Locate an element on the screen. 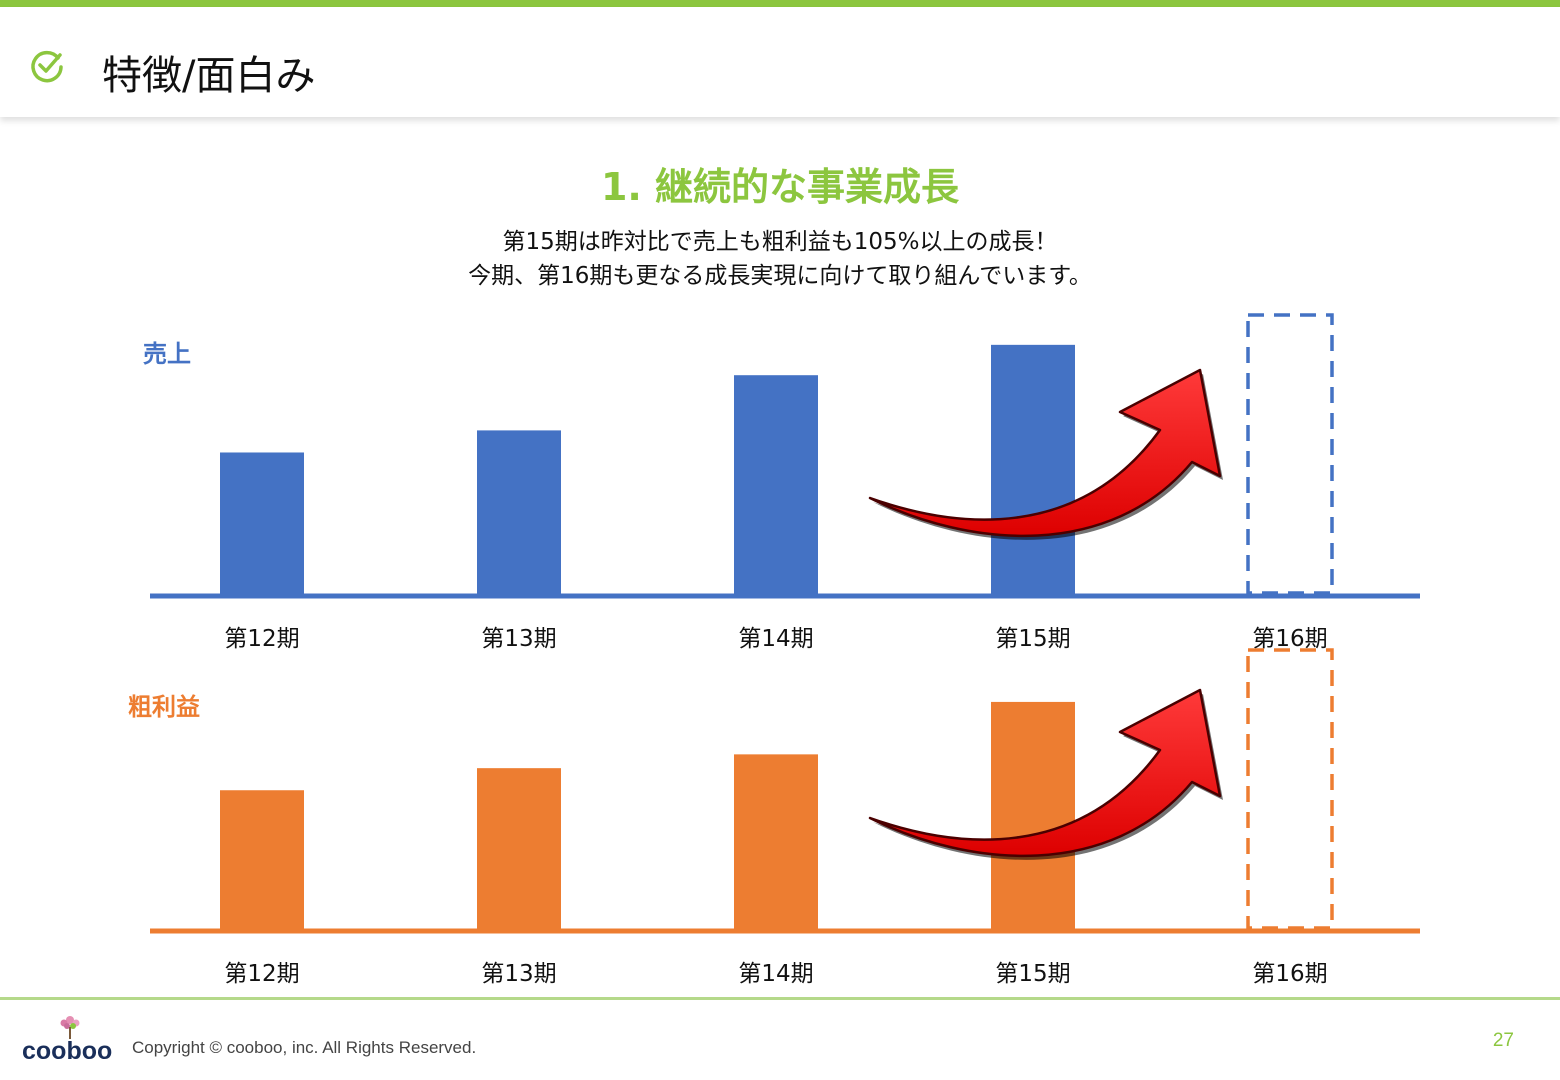 The width and height of the screenshot is (1560, 1080). check-circle-icon is located at coordinates (47, 66).